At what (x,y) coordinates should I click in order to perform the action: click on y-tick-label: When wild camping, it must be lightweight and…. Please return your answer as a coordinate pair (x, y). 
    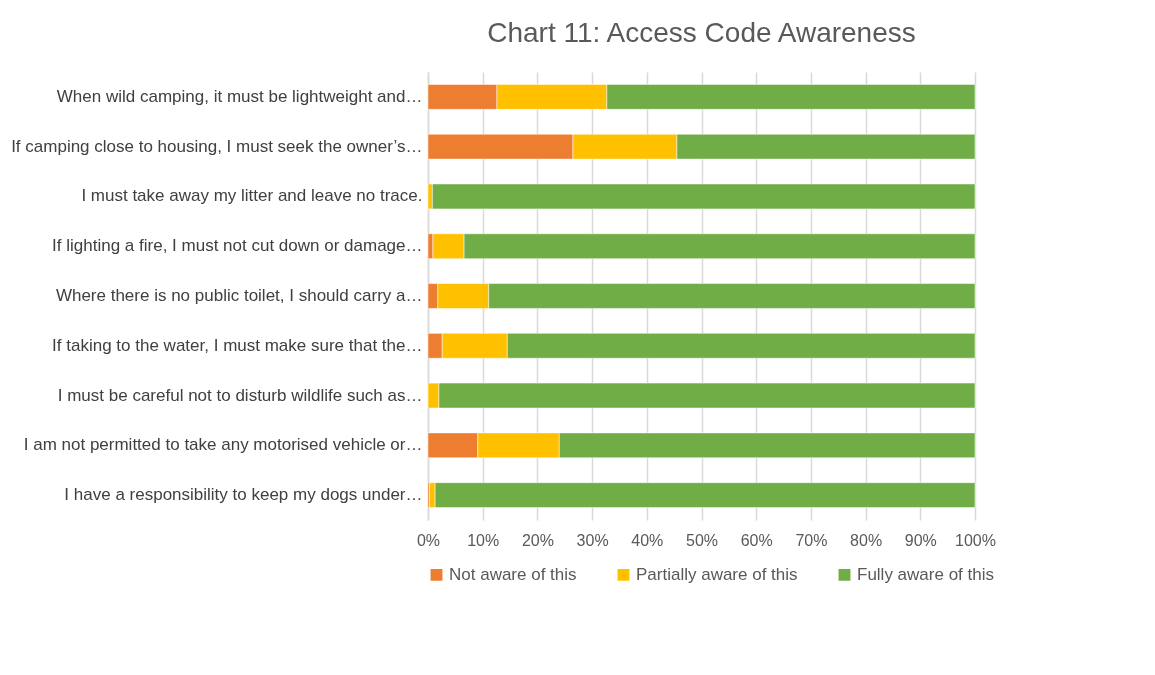
    Looking at the image, I should click on (239, 96).